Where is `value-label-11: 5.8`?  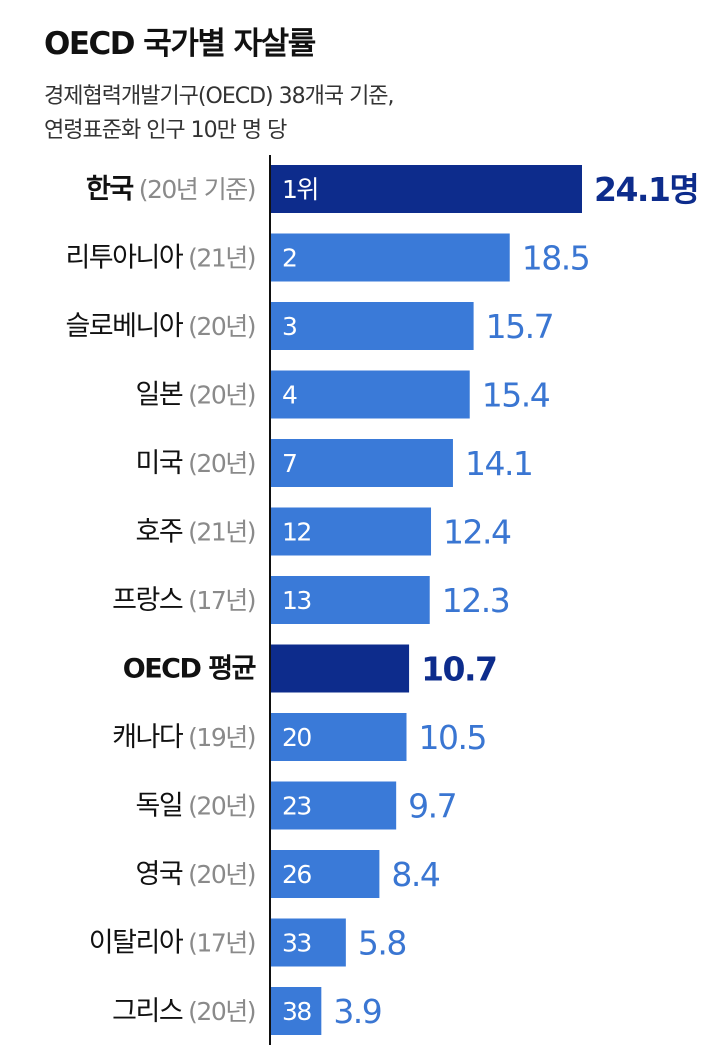
value-label-11: 5.8 is located at coordinates (382, 943).